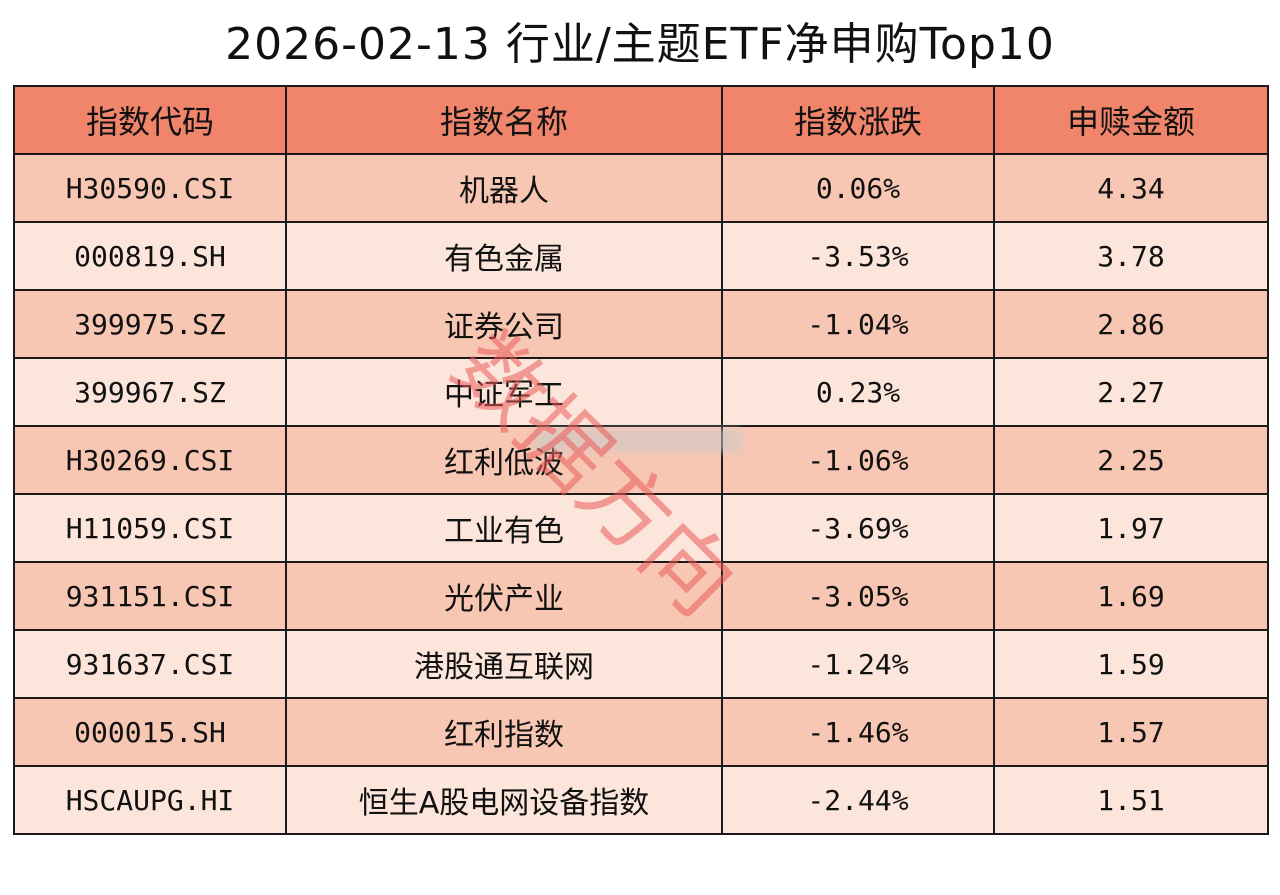 The width and height of the screenshot is (1280, 895). I want to click on cell-code: 399967.SZ, so click(150, 392).